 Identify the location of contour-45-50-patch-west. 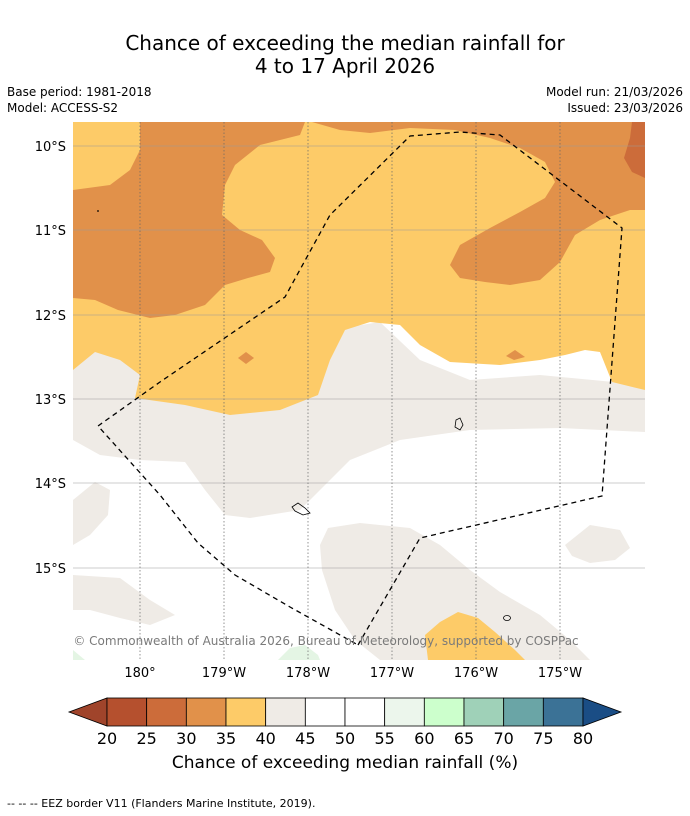
(91, 513).